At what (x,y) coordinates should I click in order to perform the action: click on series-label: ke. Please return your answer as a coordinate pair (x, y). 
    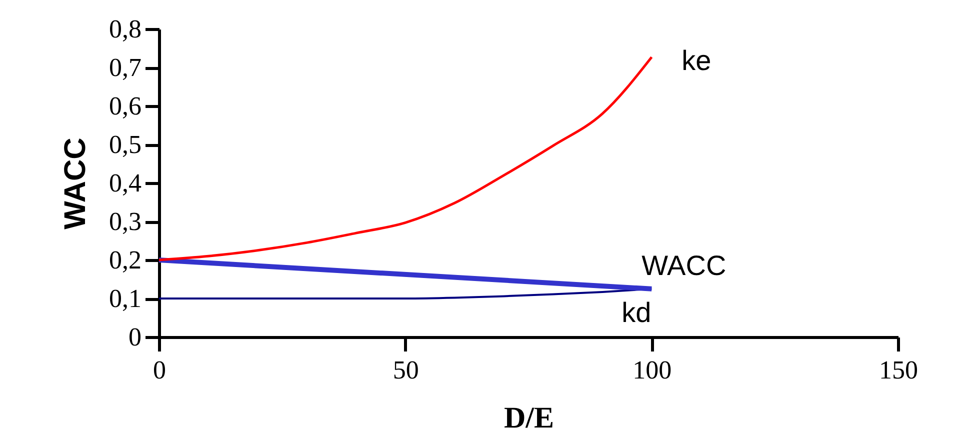
    Looking at the image, I should click on (697, 60).